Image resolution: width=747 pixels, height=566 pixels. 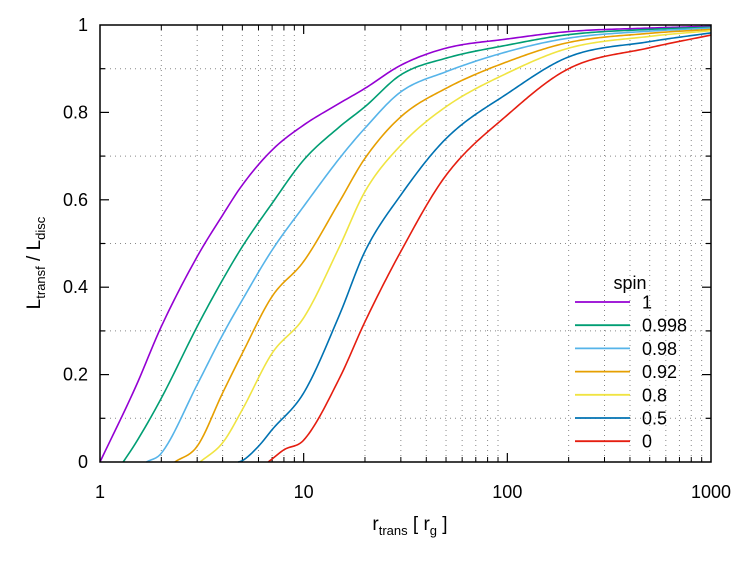 What do you see at coordinates (409, 526) in the screenshot?
I see `x-axis-label: rtrans [ rg ]` at bounding box center [409, 526].